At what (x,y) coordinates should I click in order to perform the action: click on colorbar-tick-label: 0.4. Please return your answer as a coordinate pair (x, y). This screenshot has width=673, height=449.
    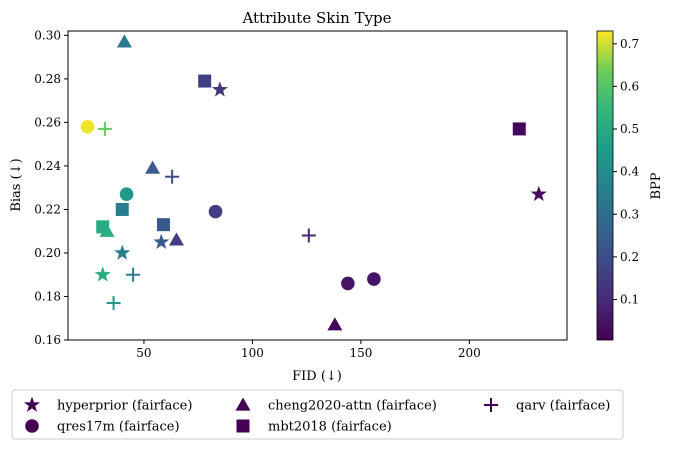
    Looking at the image, I should click on (629, 172).